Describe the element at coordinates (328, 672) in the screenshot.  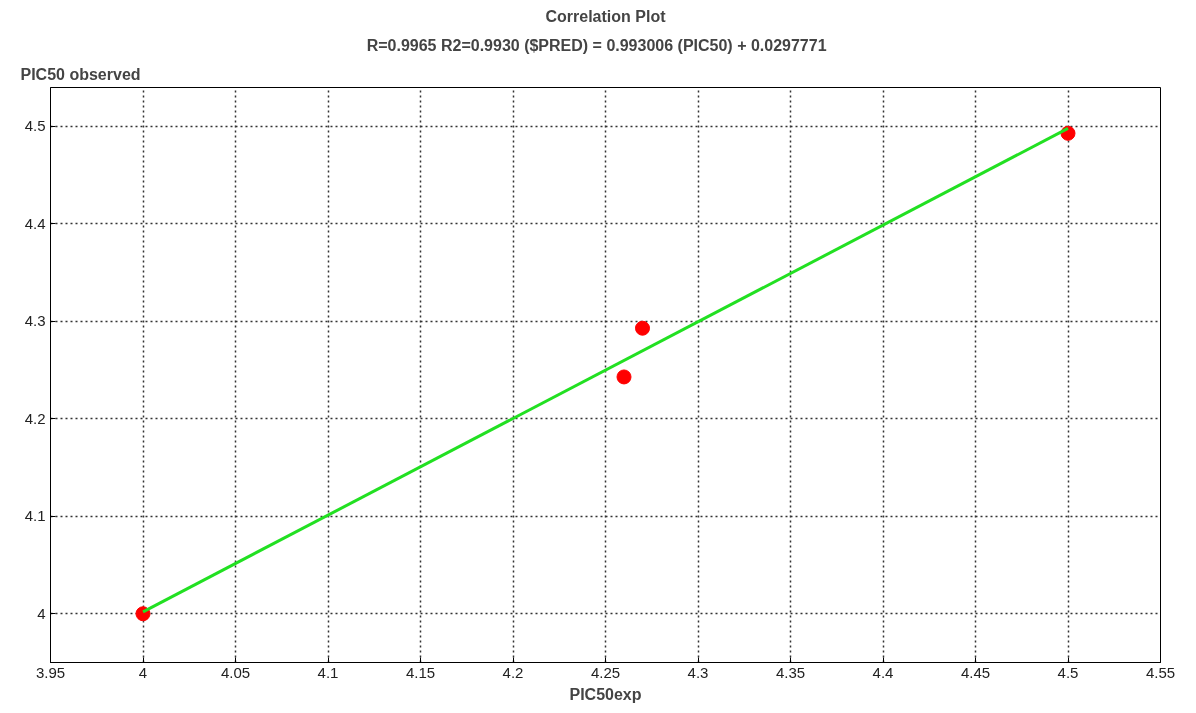
I see `x-tick-label: 4.1` at that location.